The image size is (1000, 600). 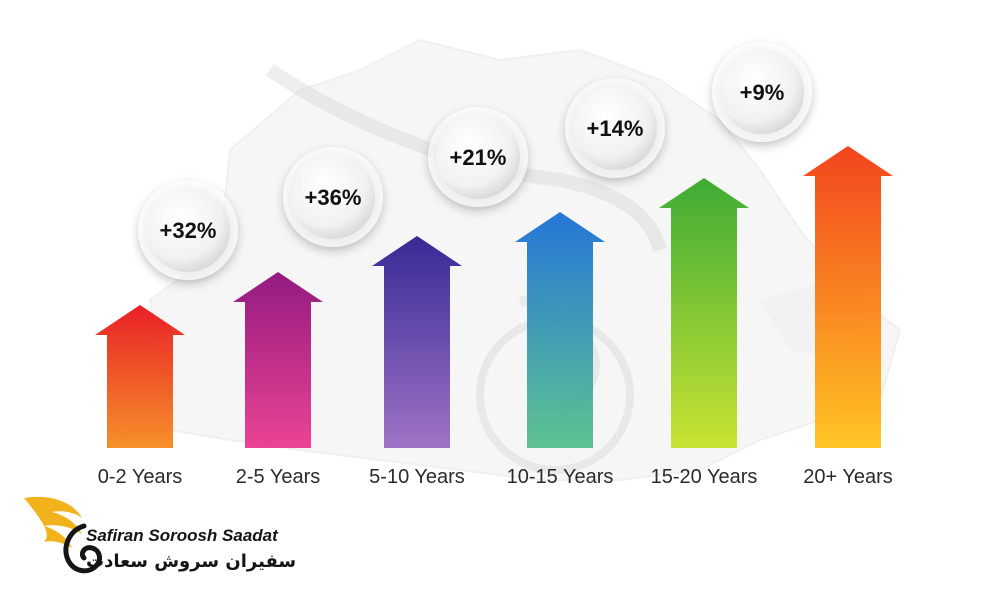 I want to click on brand-name-en: Safiran Soroosh Saadat, so click(x=182, y=535).